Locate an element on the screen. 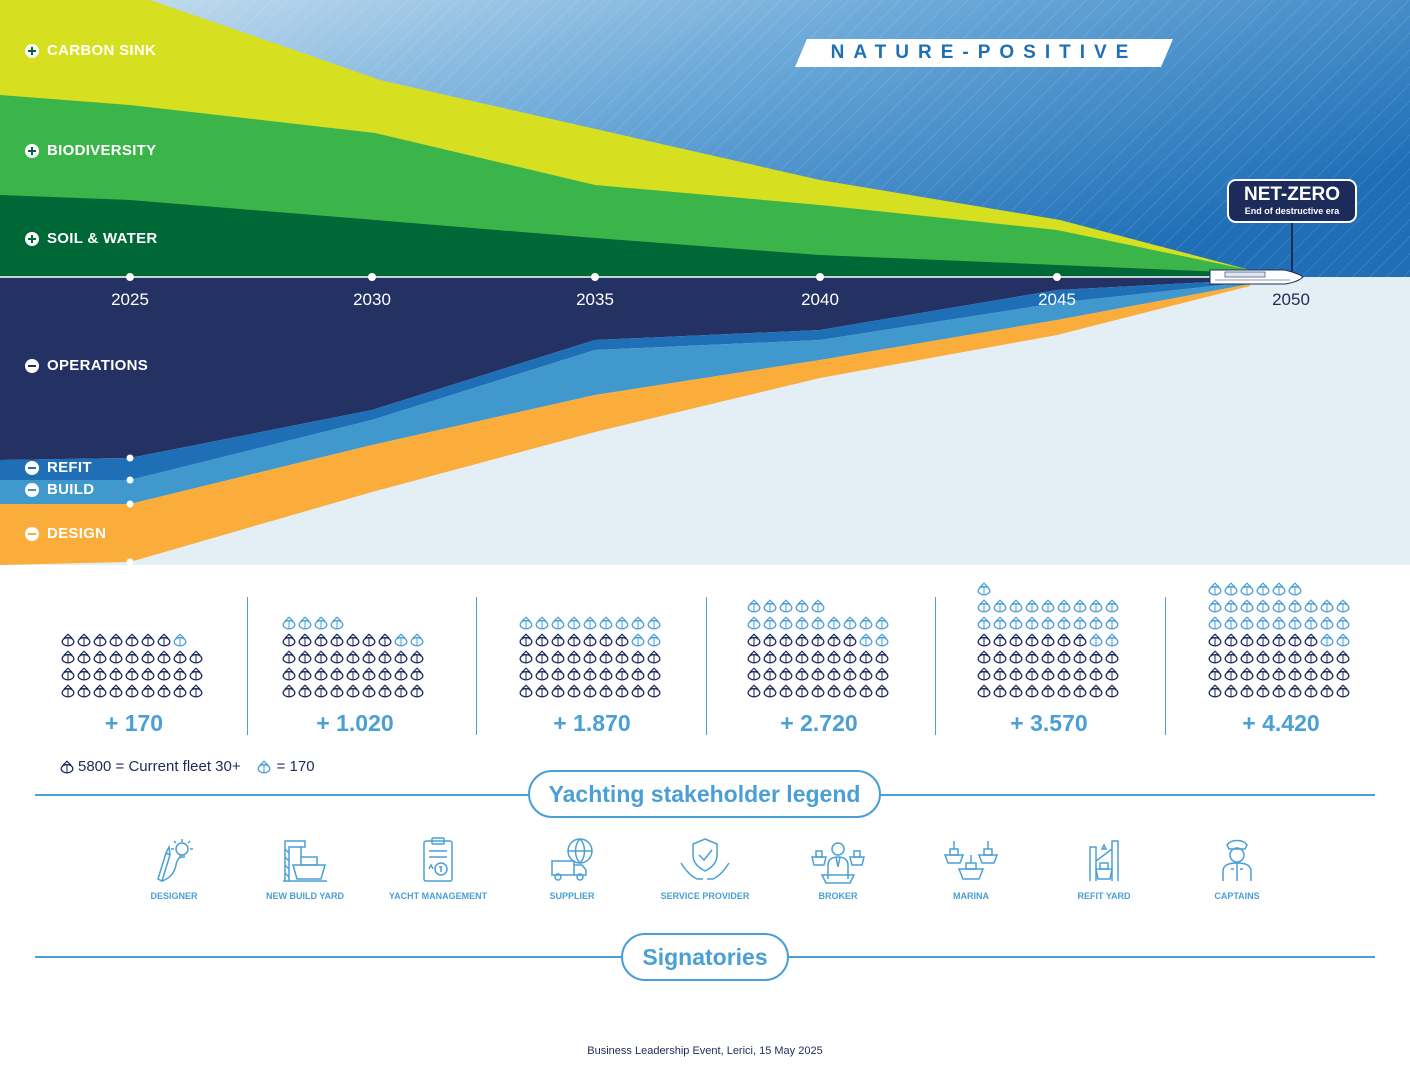  stakeholder-label: CAPTAINS is located at coordinates (1237, 896).